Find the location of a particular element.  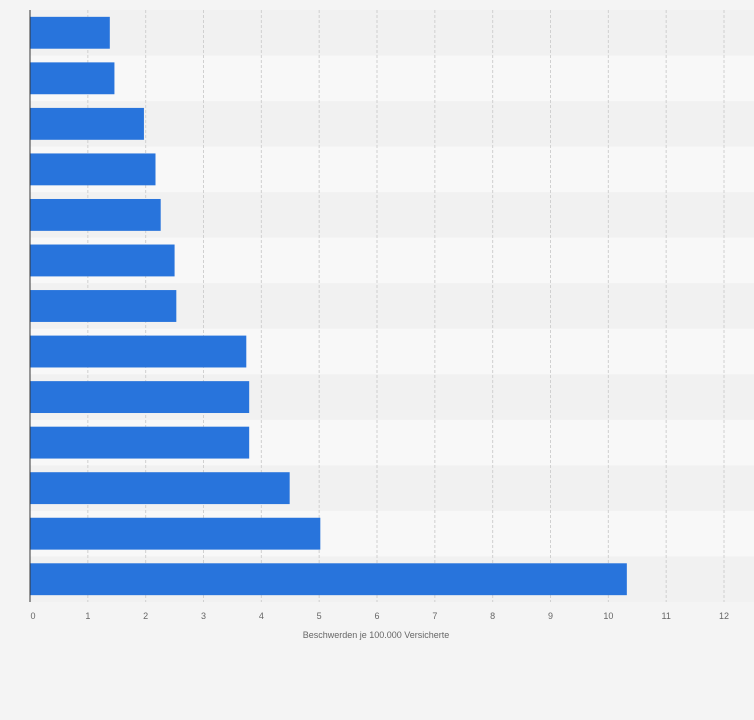

x-tick-label: 8 is located at coordinates (492, 616).